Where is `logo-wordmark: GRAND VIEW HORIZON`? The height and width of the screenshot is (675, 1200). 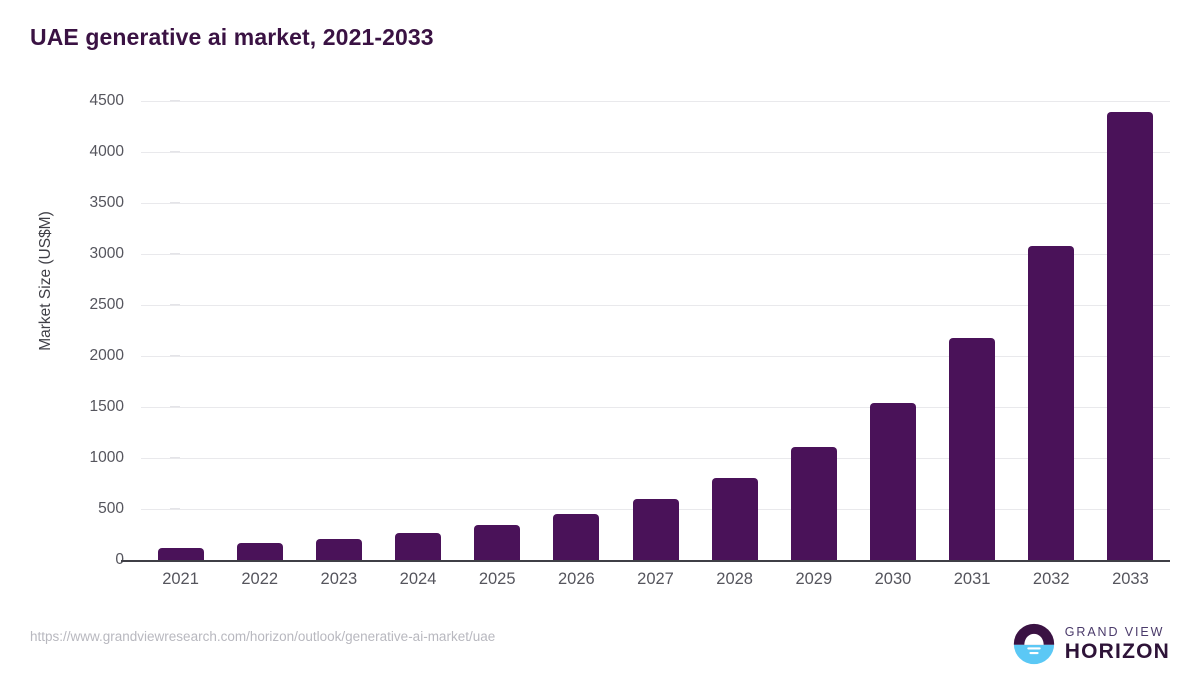 logo-wordmark: GRAND VIEW HORIZON is located at coordinates (1117, 644).